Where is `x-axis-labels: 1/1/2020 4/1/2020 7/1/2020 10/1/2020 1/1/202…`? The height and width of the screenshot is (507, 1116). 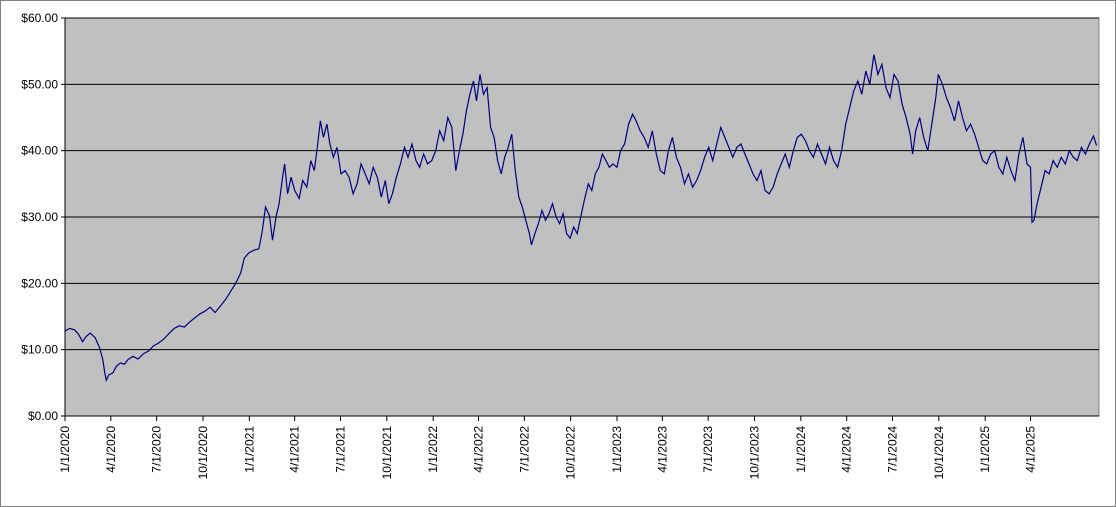 x-axis-labels: 1/1/2020 4/1/2020 7/1/2020 10/1/2020 1/1/202… is located at coordinates (548, 453).